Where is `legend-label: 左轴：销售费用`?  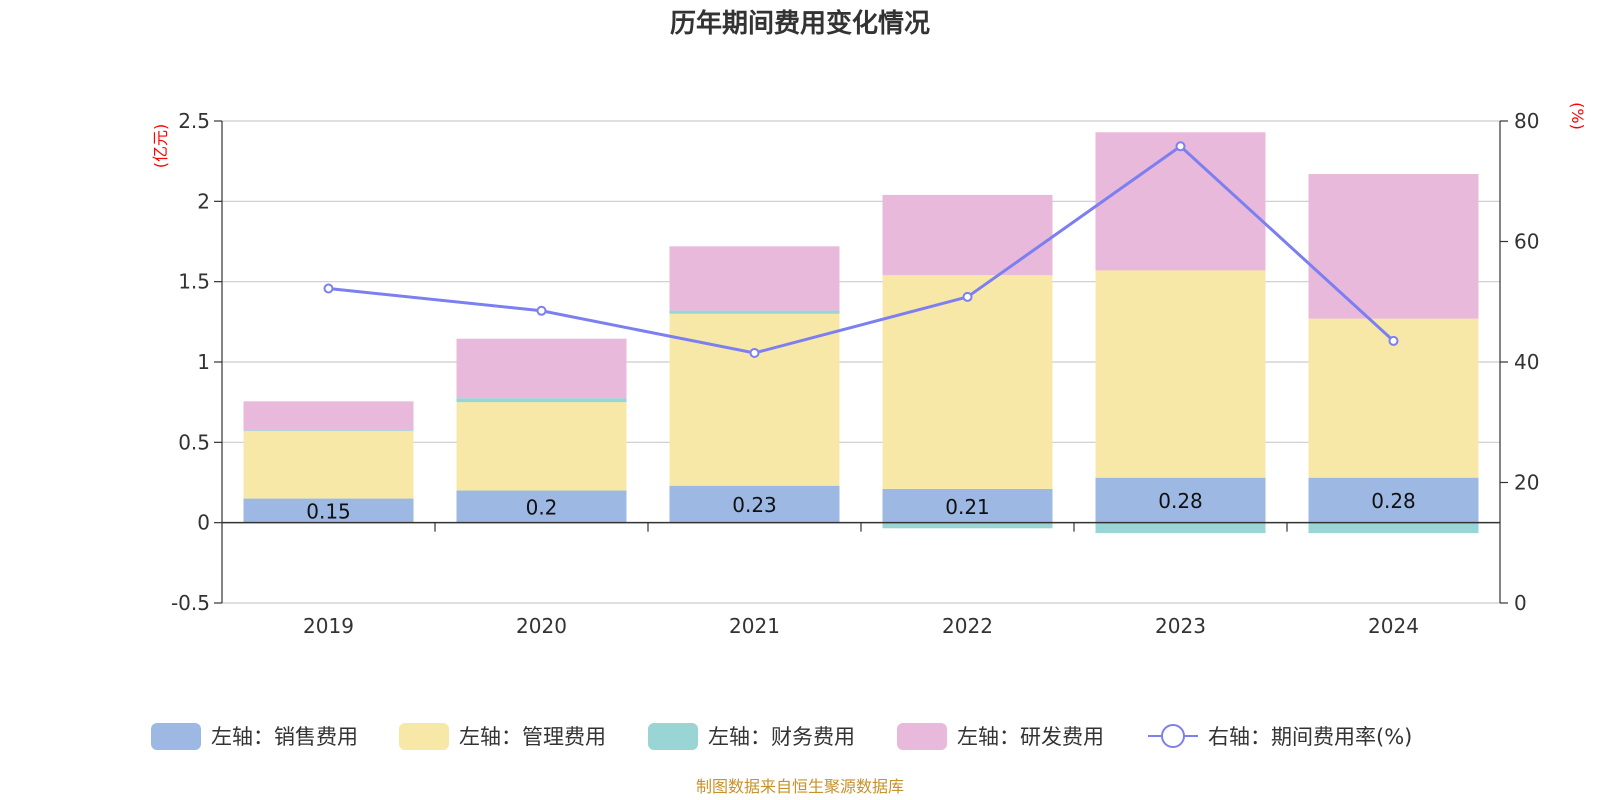
legend-label: 左轴：销售费用 is located at coordinates (284, 737).